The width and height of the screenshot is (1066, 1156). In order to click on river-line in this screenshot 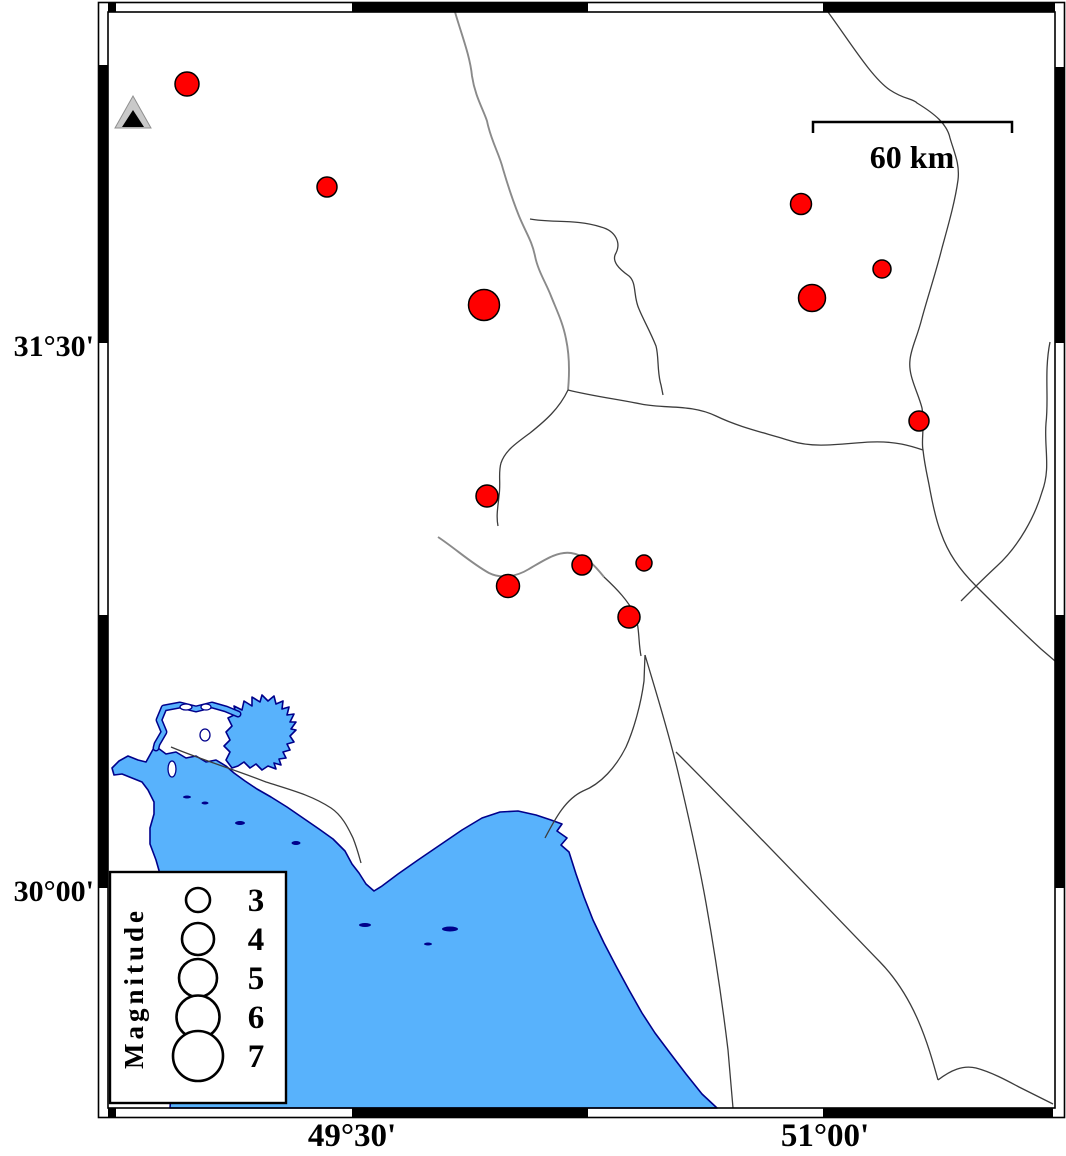, I will do `click(512, 201)`.